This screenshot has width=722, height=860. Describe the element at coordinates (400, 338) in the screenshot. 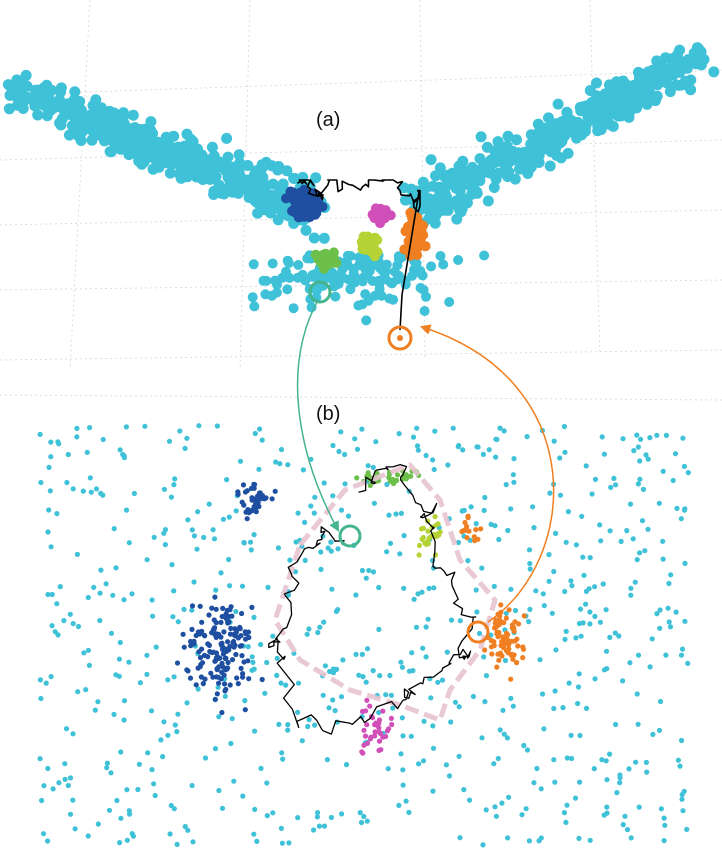

I see `ring-marker-icon` at that location.